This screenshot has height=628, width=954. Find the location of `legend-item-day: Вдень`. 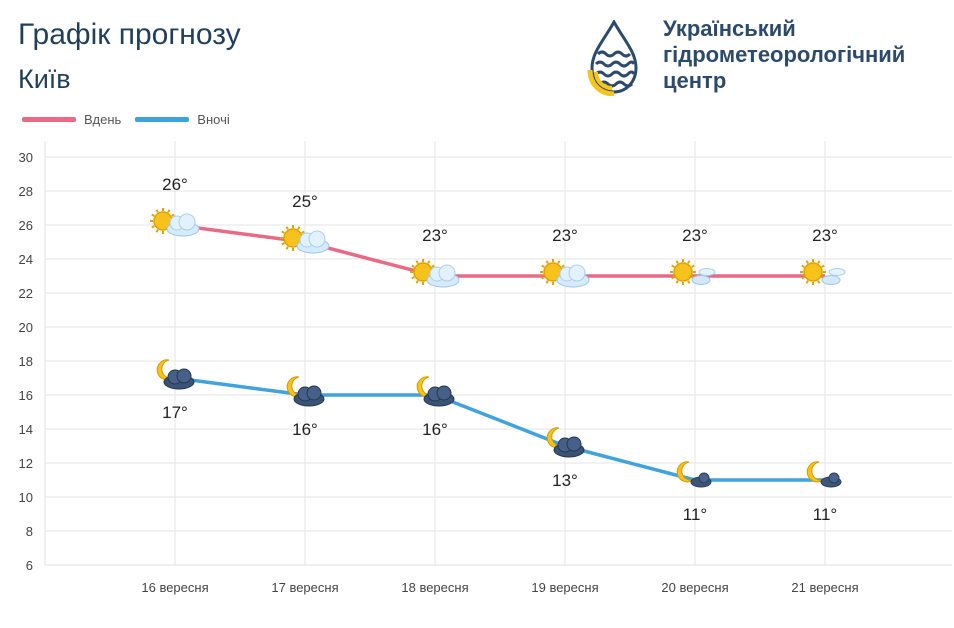

legend-item-day: Вдень is located at coordinates (71, 119).